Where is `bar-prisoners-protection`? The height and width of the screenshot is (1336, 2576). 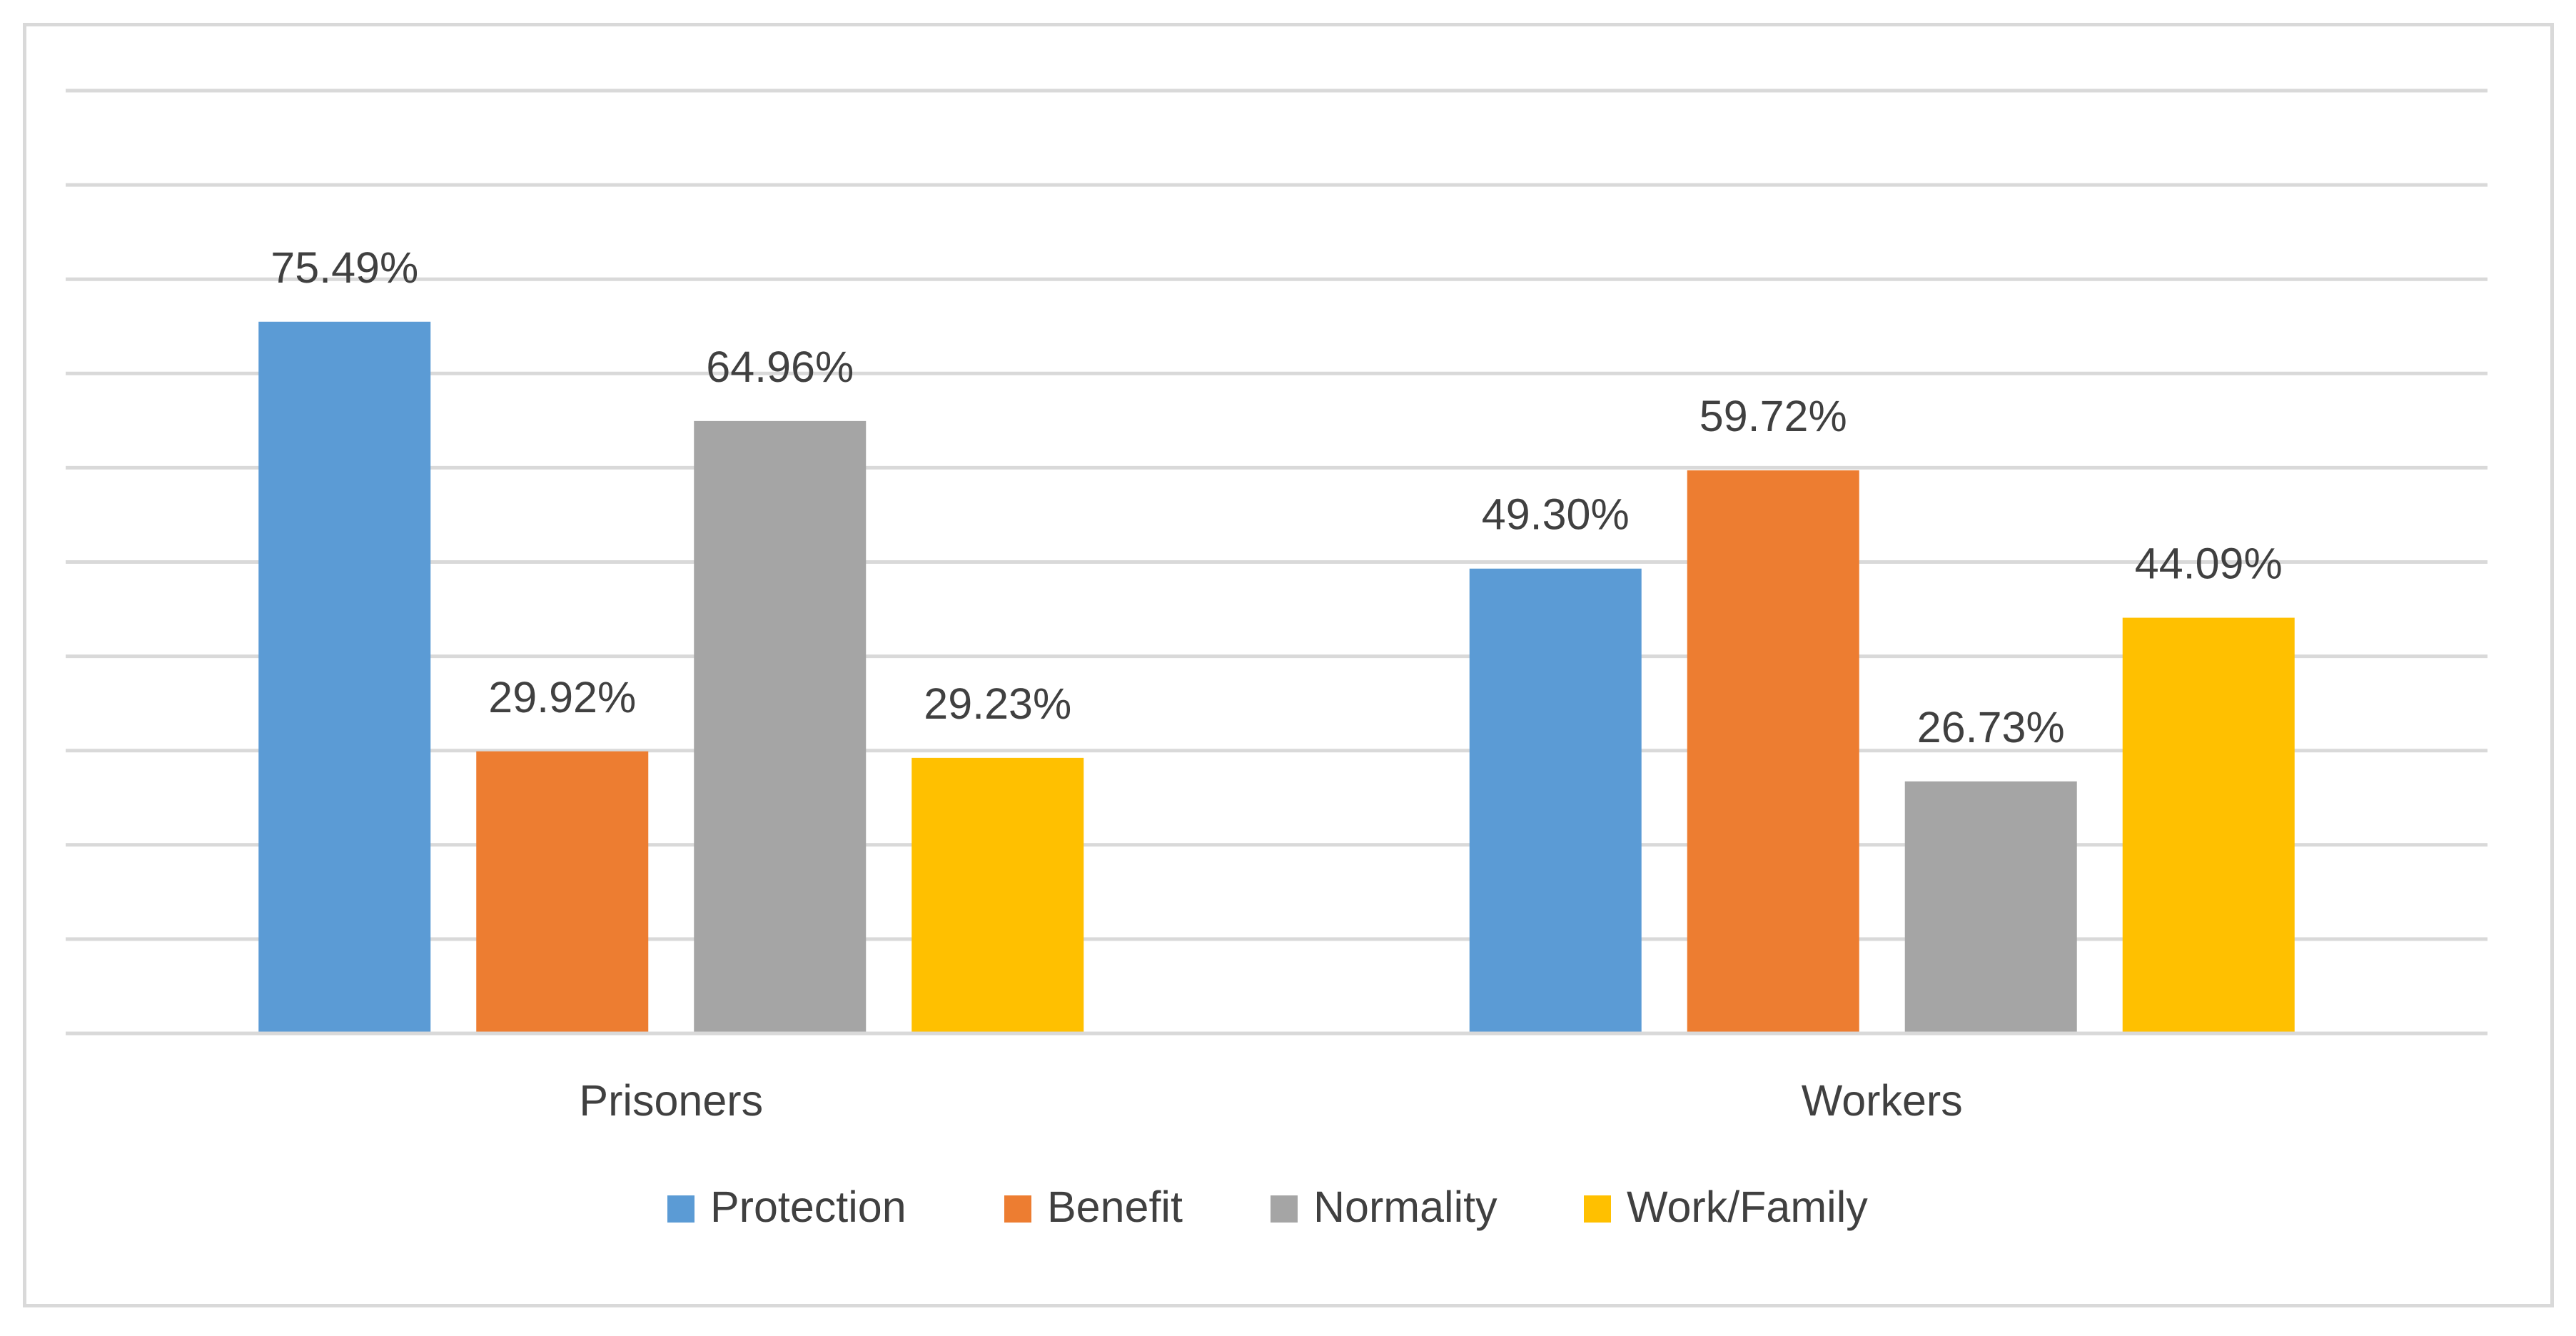 bar-prisoners-protection is located at coordinates (344, 677).